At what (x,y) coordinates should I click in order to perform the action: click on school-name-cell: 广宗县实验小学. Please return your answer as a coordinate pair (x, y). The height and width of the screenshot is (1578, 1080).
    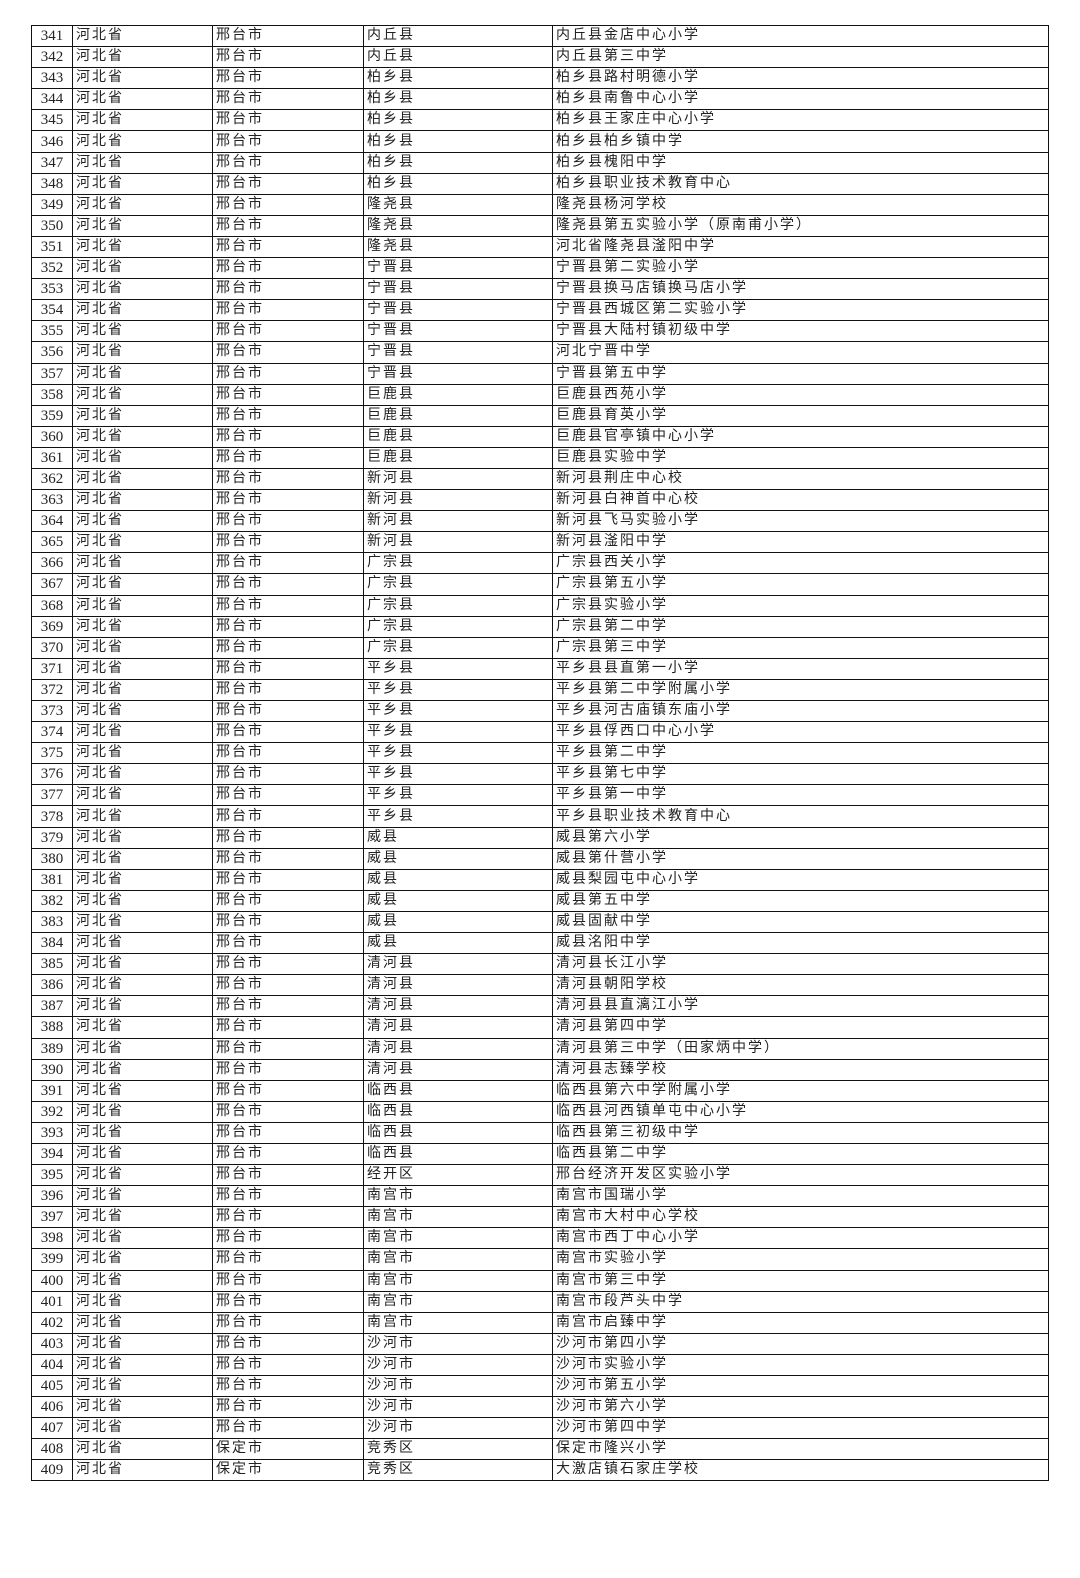
    Looking at the image, I should click on (800, 605).